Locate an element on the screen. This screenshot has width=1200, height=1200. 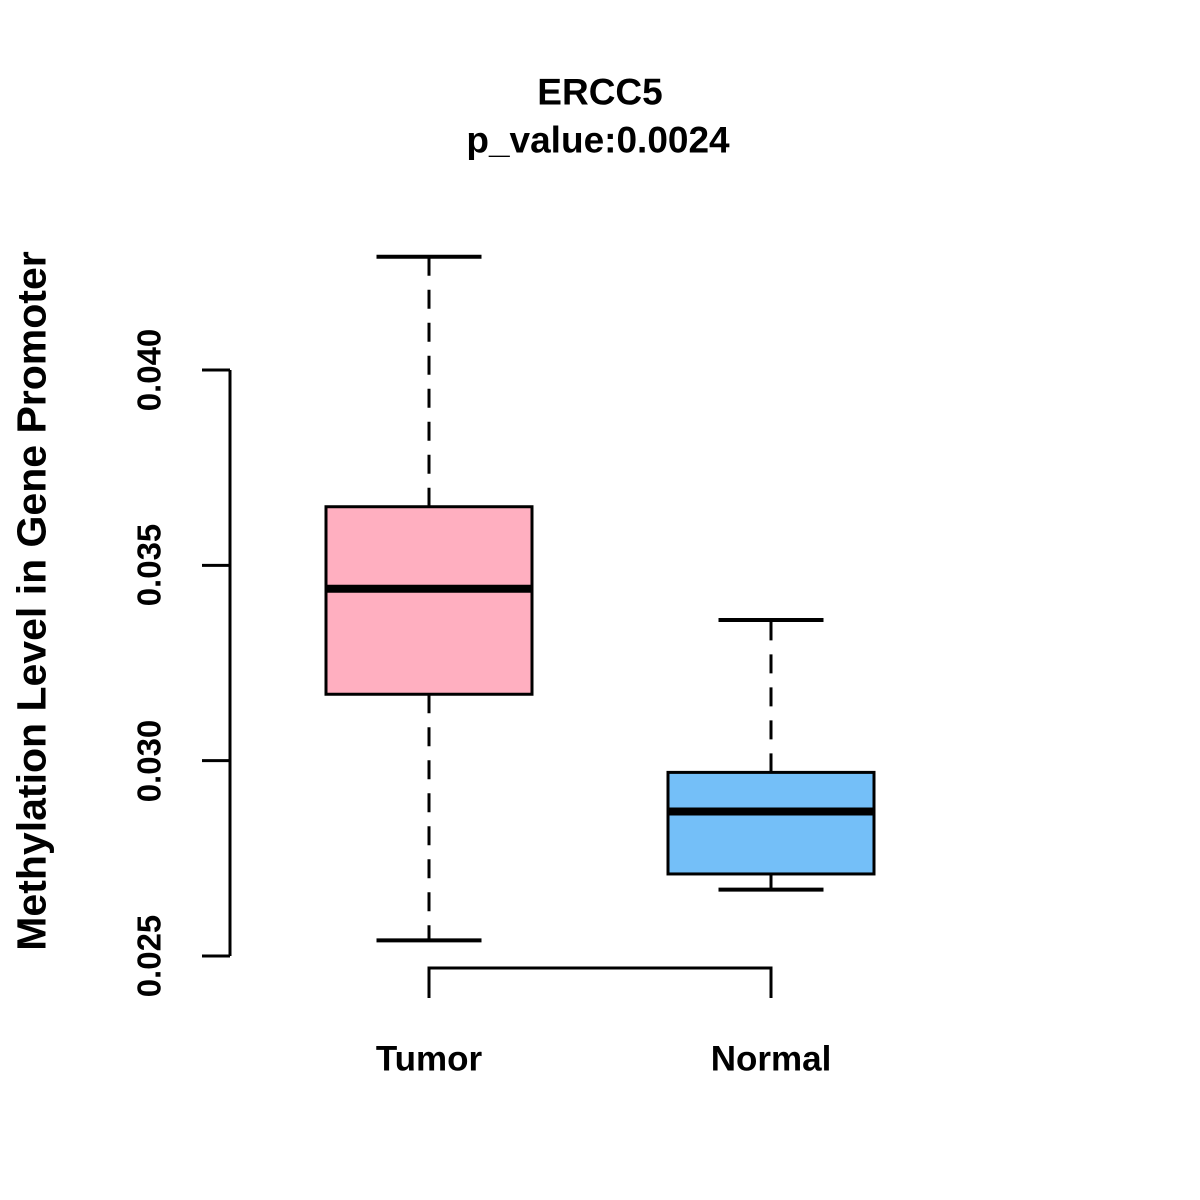
y-tick-label: 0.035 is located at coordinates (149, 565).